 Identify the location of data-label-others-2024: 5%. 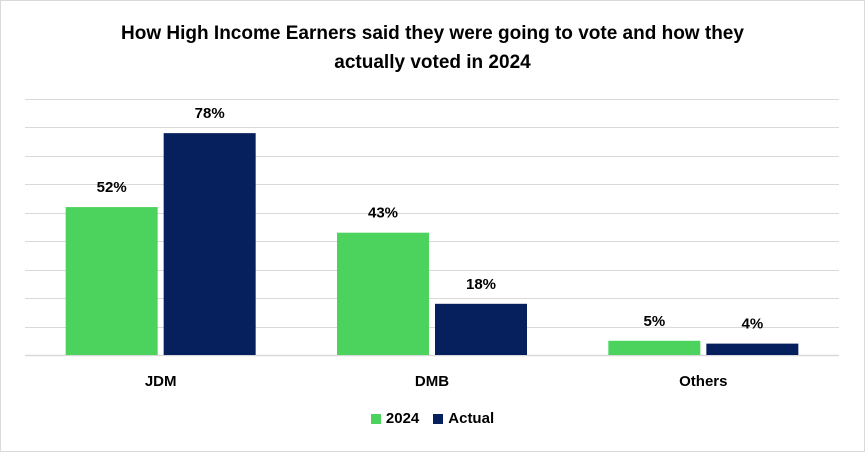
(654, 321).